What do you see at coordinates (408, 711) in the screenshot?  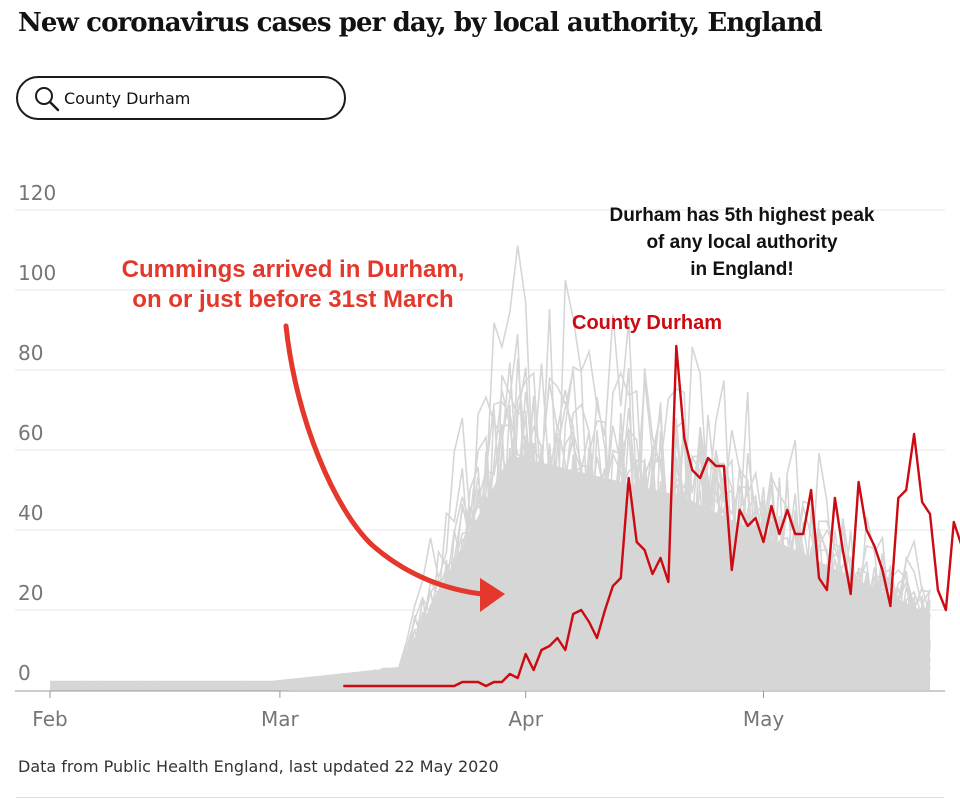 I see `x-axis-ticks: Feb Mar Apr May` at bounding box center [408, 711].